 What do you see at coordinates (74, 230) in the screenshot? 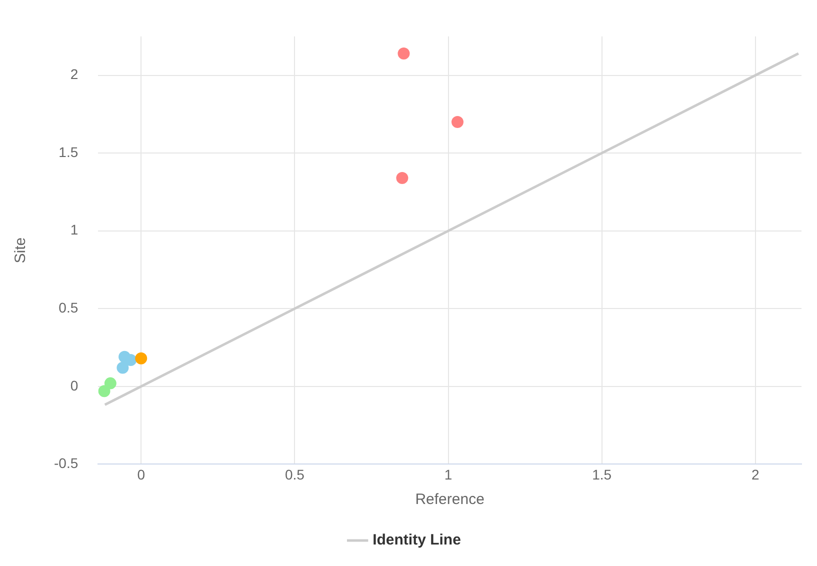
I see `y-tick-label: 1` at bounding box center [74, 230].